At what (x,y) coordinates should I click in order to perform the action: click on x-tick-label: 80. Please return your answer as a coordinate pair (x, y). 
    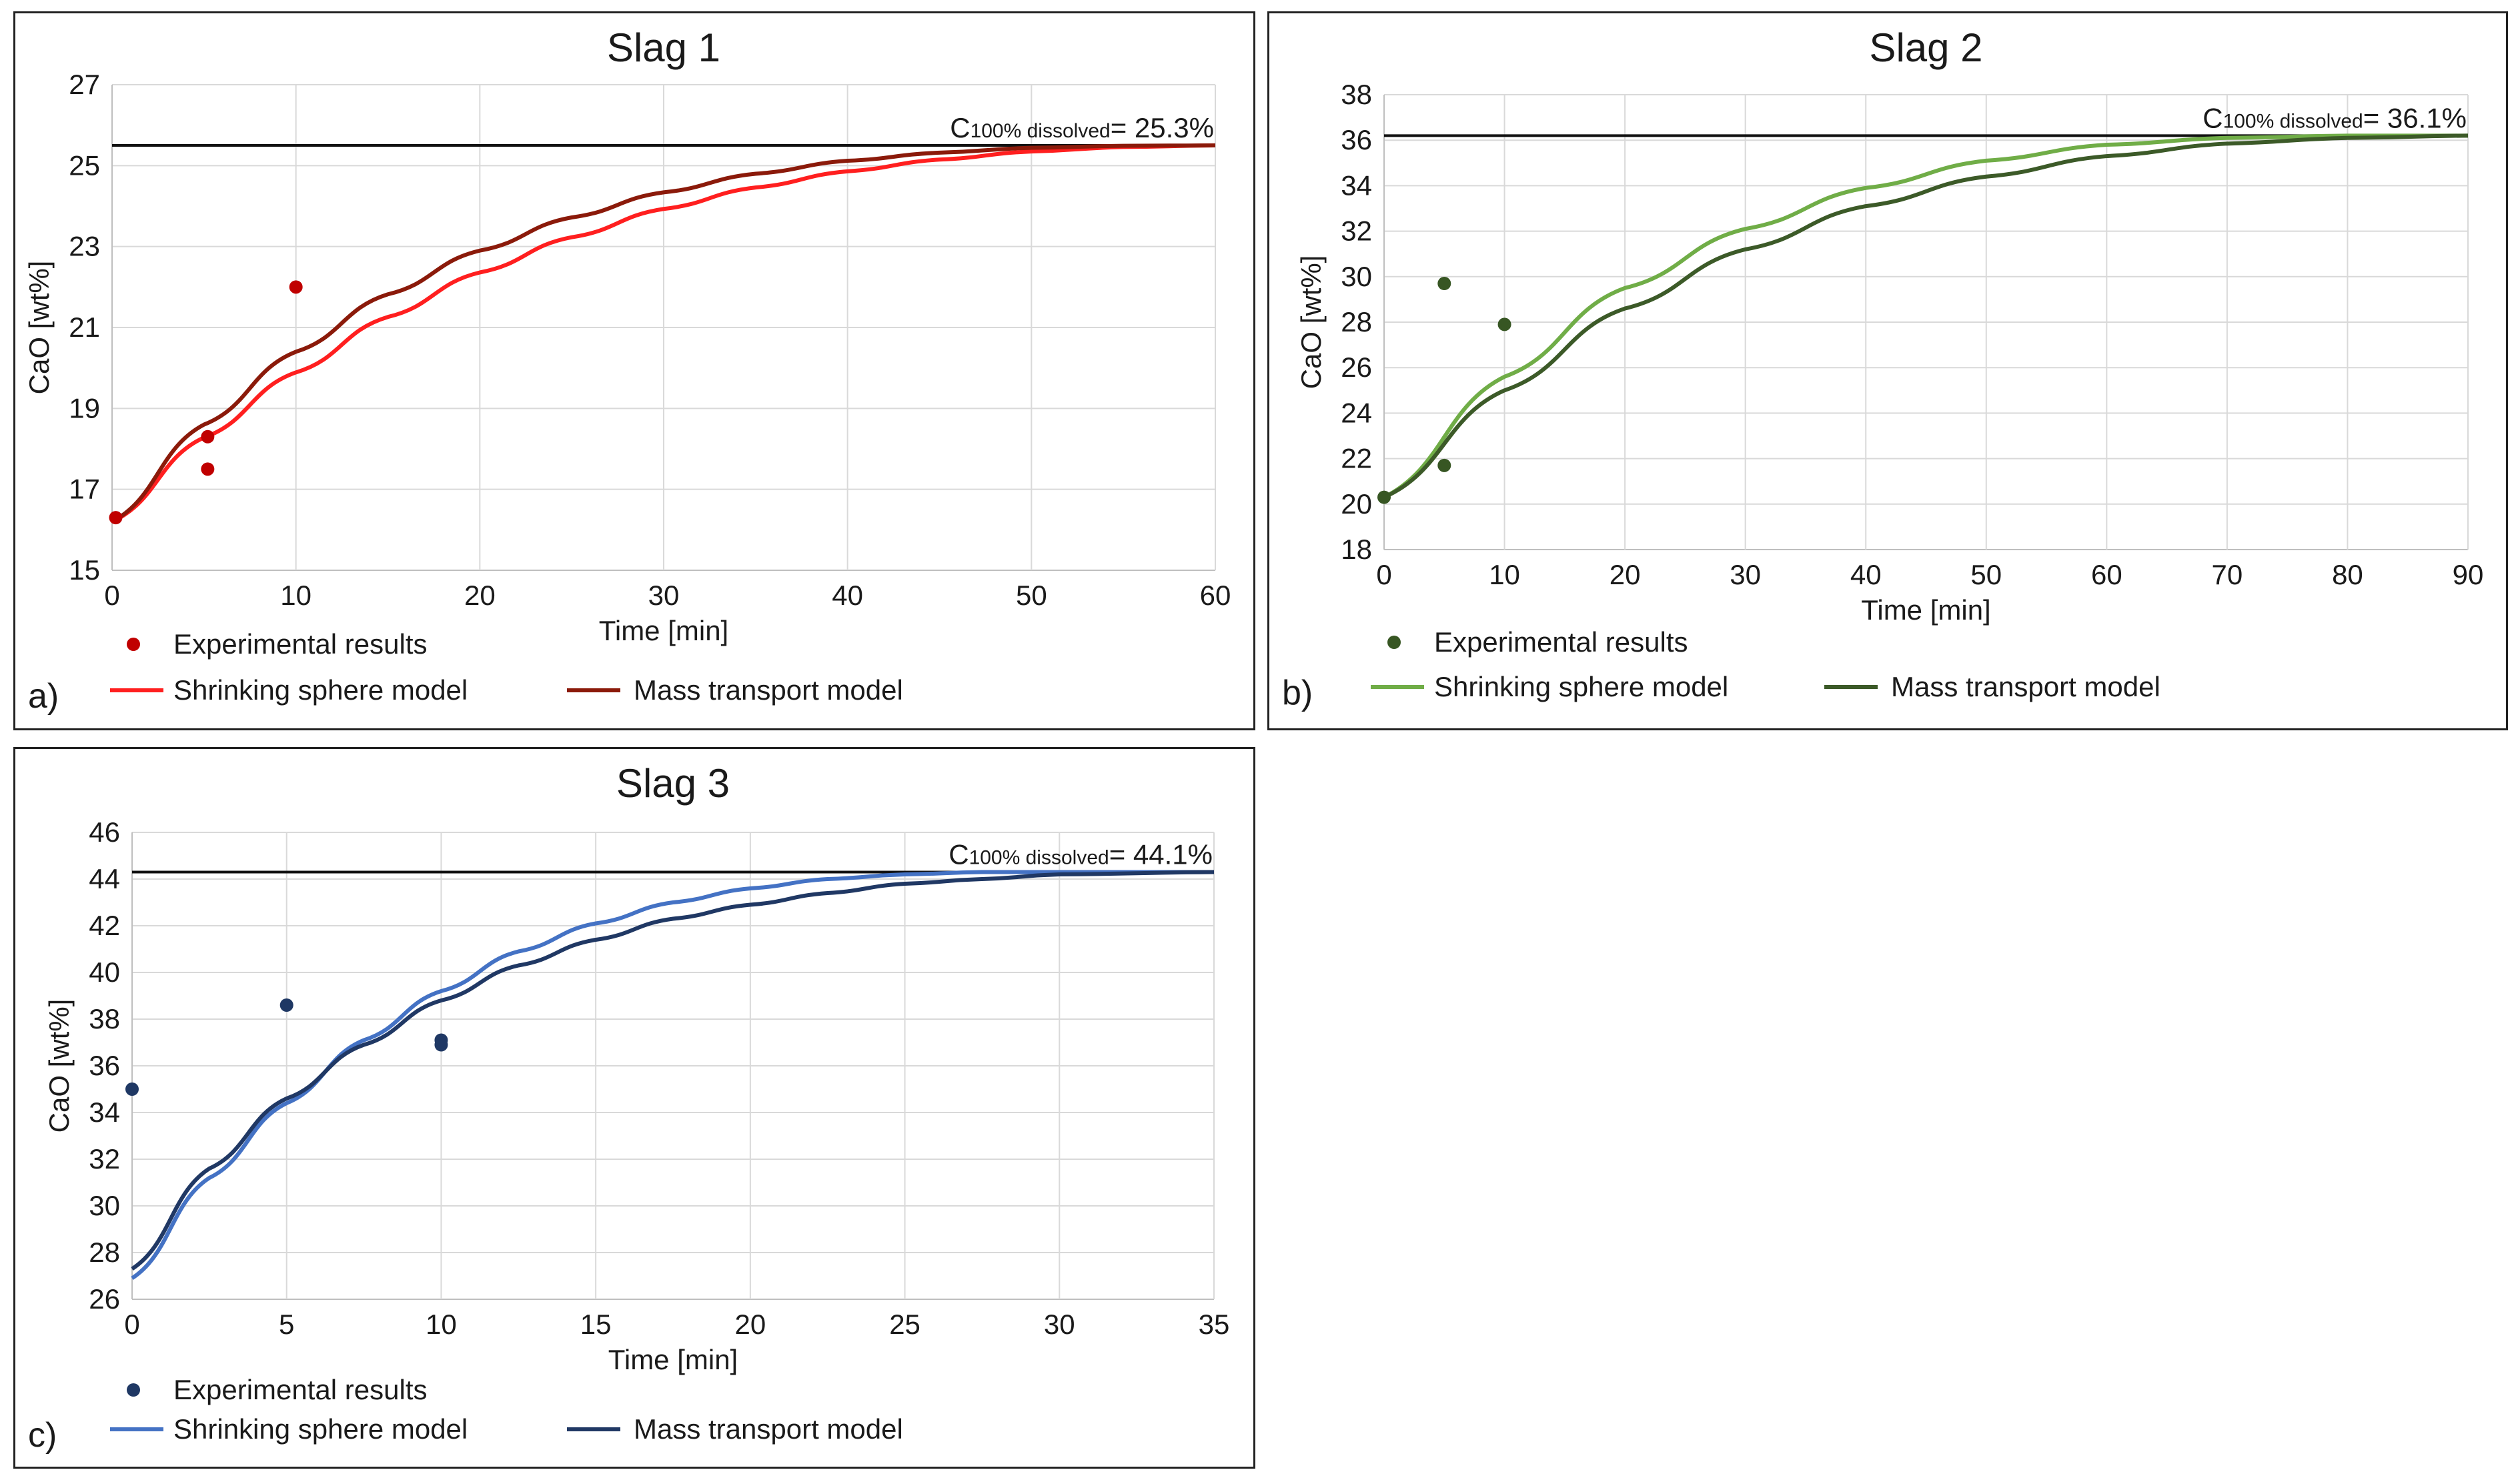
    Looking at the image, I should click on (2347, 575).